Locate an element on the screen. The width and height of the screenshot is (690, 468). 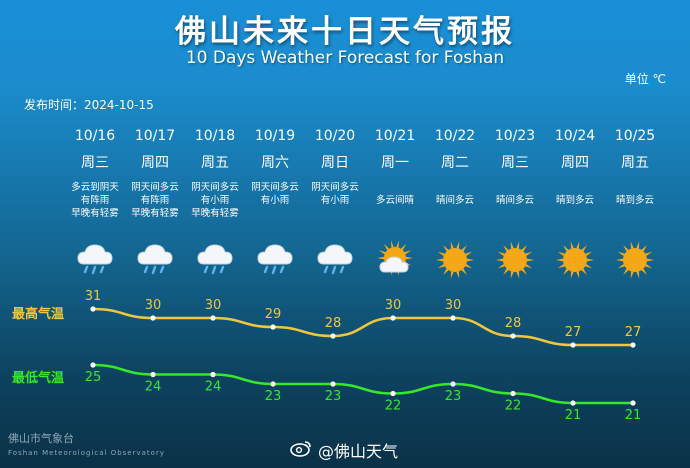
day-column: 10/21 周一多云间晴 is located at coordinates (395, 173).